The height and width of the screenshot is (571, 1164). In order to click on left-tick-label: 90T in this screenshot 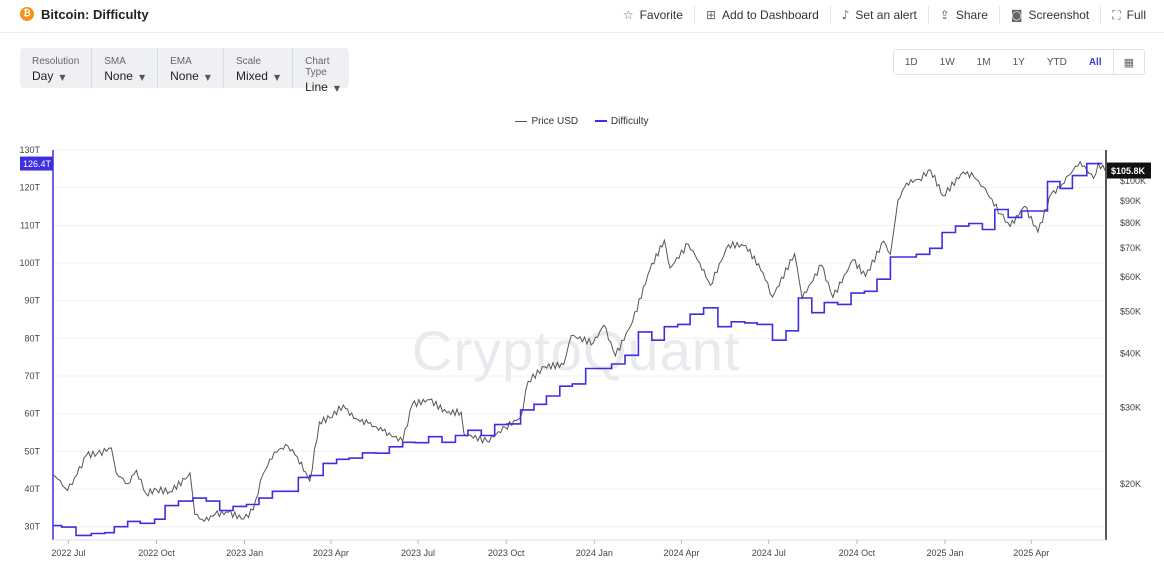, I will do `click(32, 301)`.